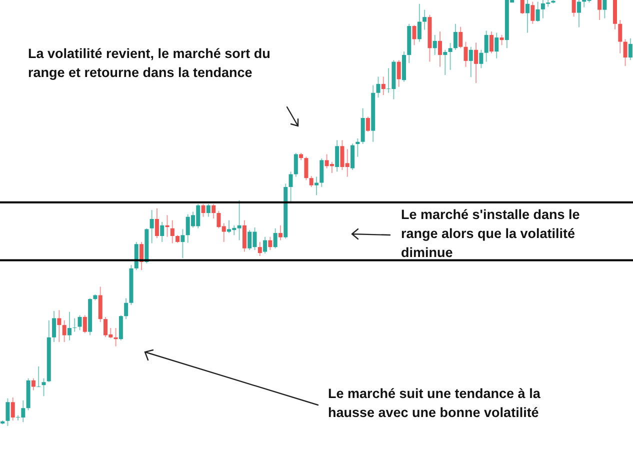  What do you see at coordinates (490, 234) in the screenshot?
I see `annotation: Le marché s'installe dans le range alors que la volatilité diminue` at bounding box center [490, 234].